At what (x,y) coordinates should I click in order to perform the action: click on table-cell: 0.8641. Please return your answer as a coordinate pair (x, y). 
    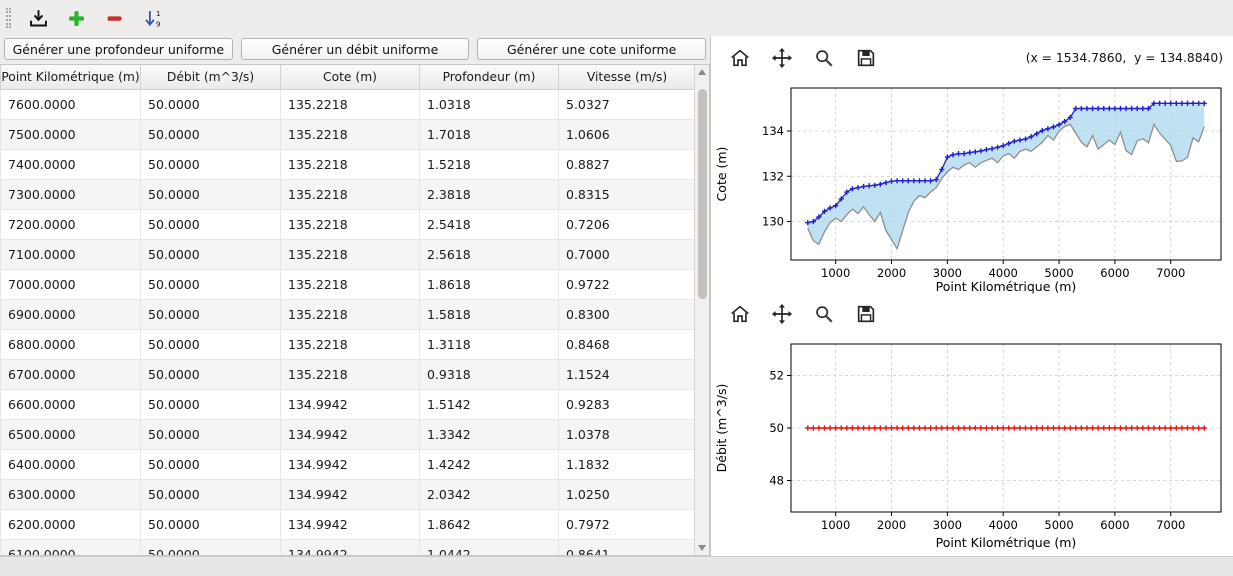
    Looking at the image, I should click on (626, 547).